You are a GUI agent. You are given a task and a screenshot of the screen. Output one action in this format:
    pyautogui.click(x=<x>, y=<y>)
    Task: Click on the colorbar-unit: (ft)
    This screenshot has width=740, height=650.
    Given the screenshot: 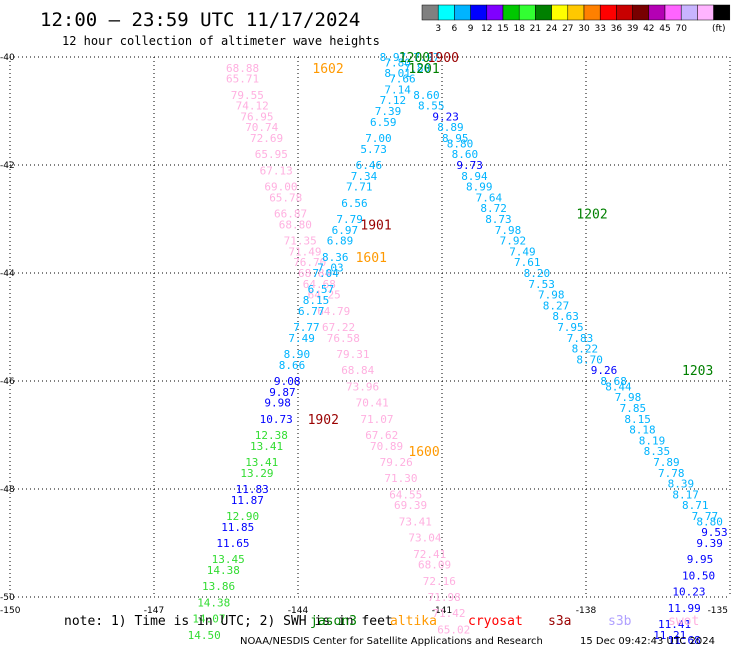 What is the action you would take?
    pyautogui.click(x=719, y=29)
    